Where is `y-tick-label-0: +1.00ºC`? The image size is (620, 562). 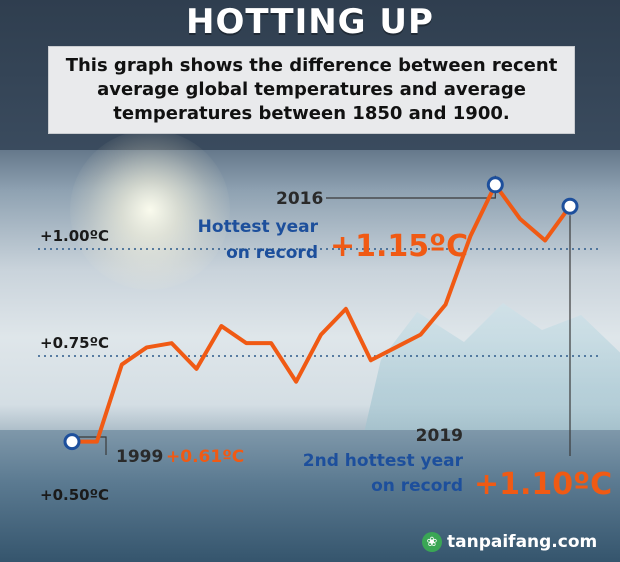 y-tick-label-0: +1.00ºC is located at coordinates (74, 236).